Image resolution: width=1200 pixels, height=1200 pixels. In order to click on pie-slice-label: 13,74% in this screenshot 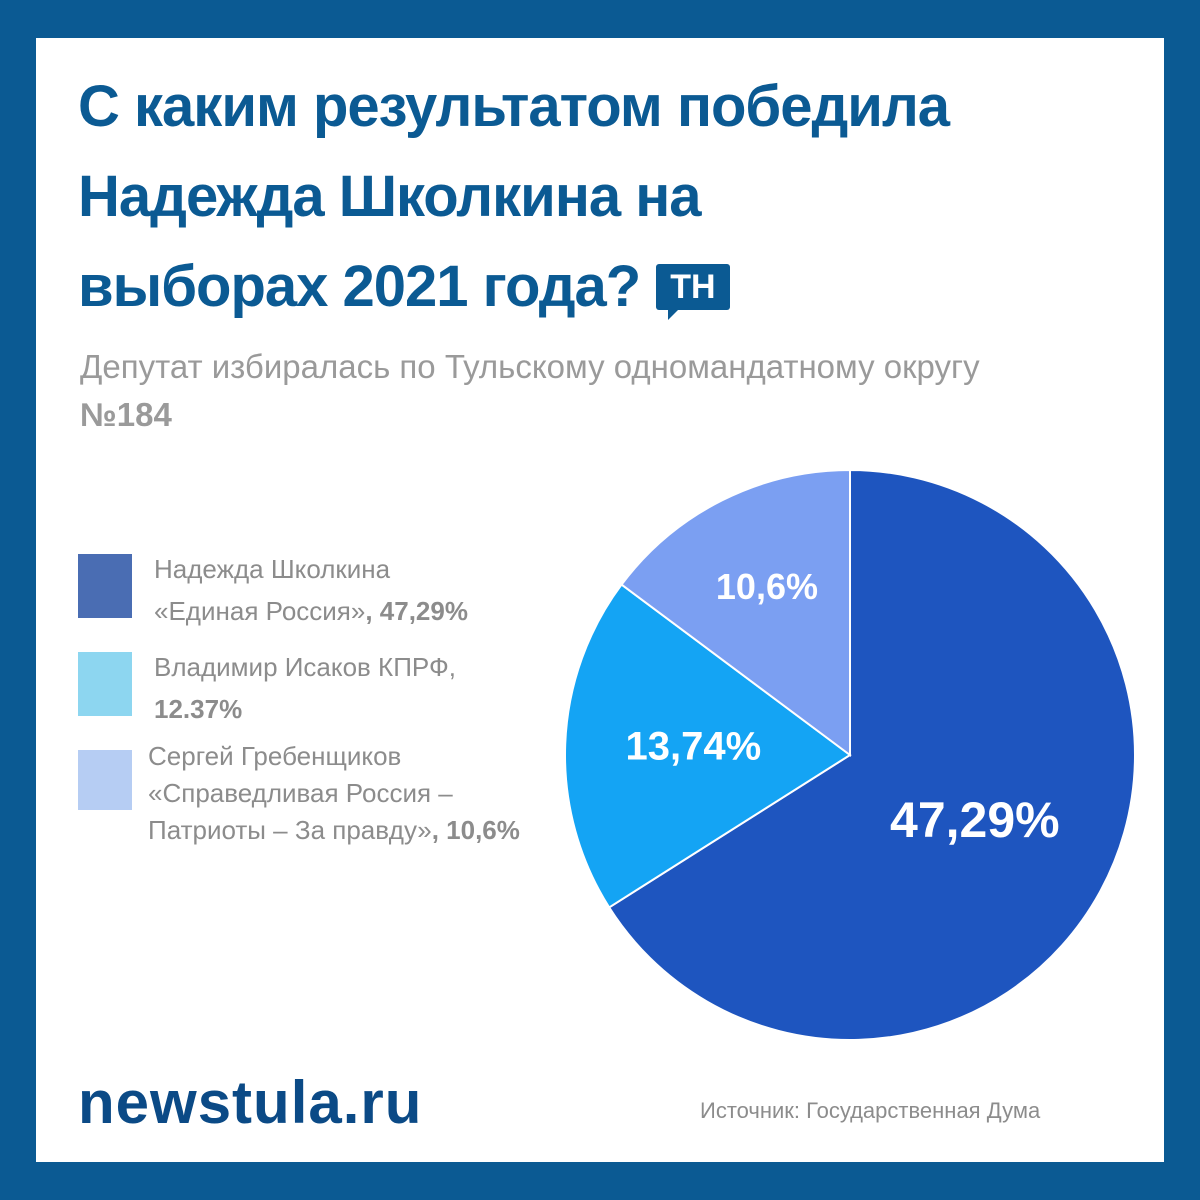, I will do `click(694, 747)`.